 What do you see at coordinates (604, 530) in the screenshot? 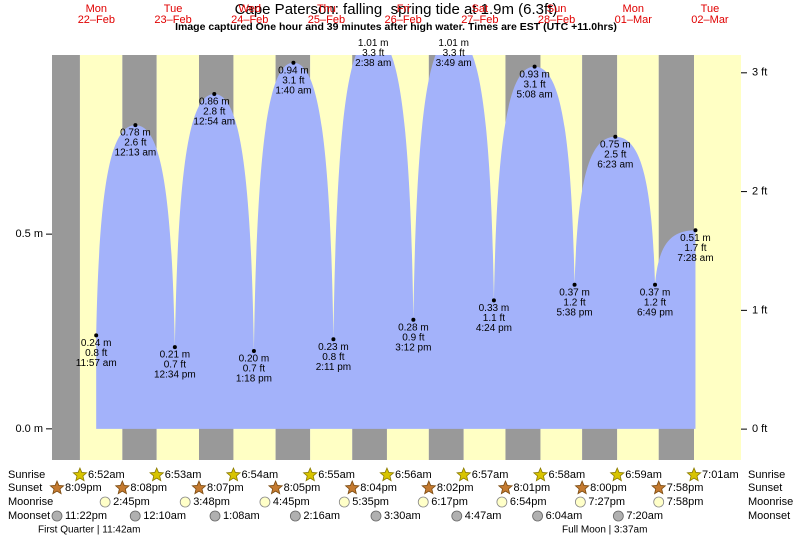
I see `moon-phase: Full Moon | 3:37am` at bounding box center [604, 530].